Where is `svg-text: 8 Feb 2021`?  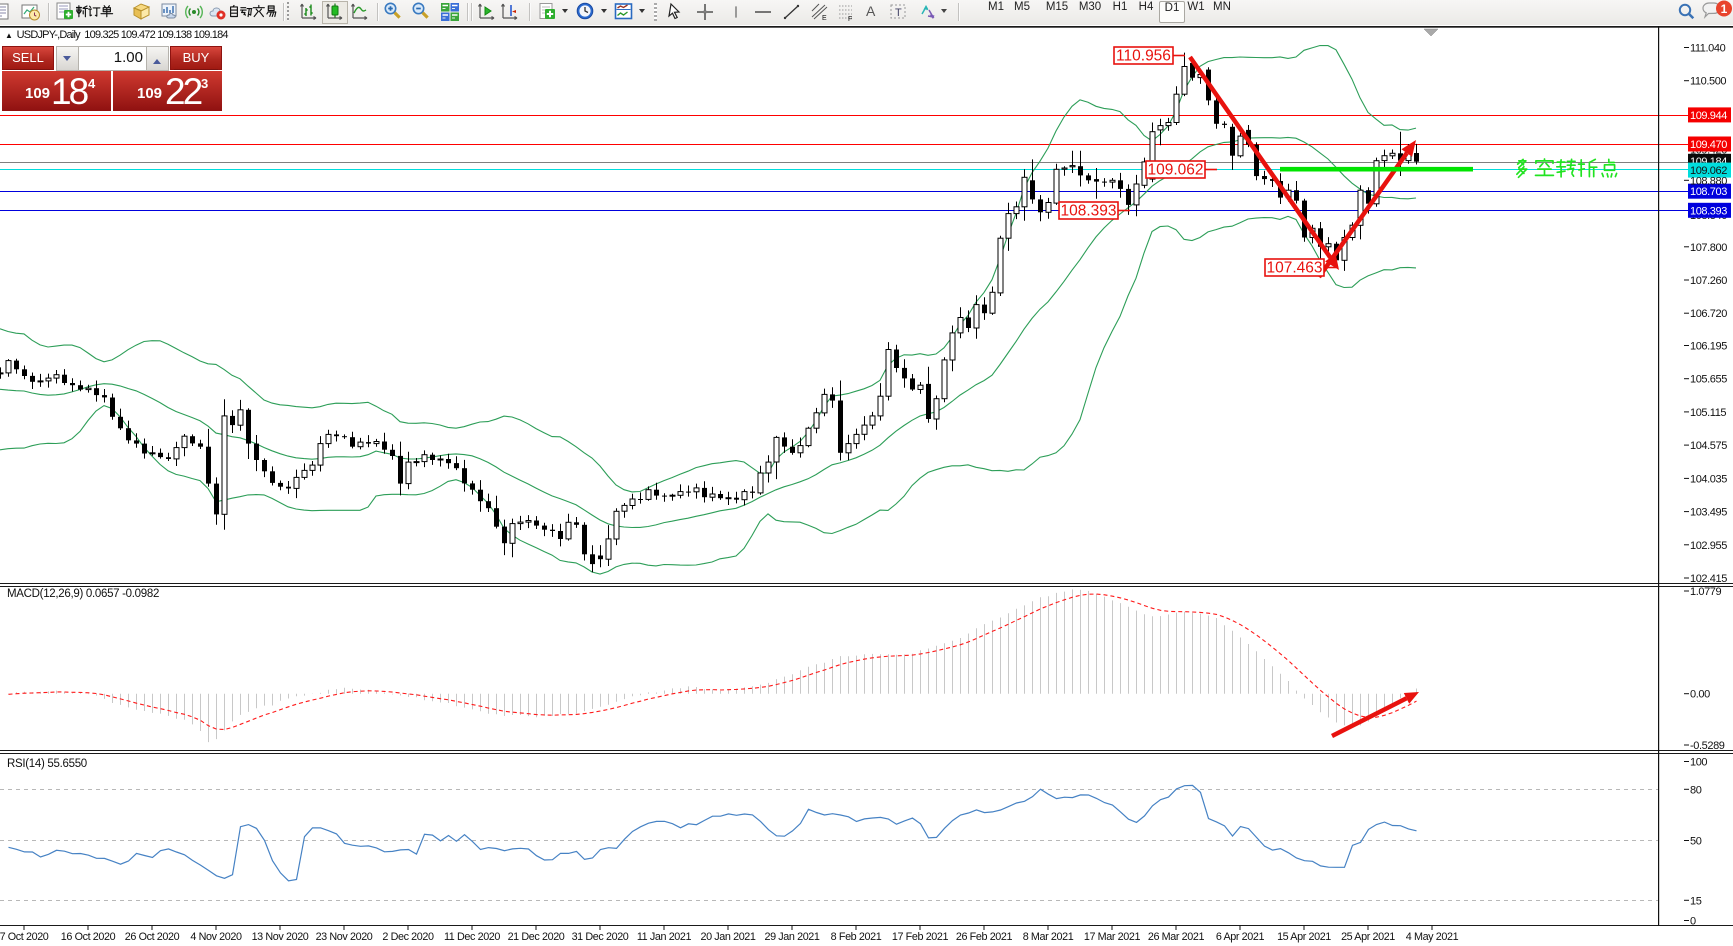 svg-text: 8 Feb 2021 is located at coordinates (856, 937).